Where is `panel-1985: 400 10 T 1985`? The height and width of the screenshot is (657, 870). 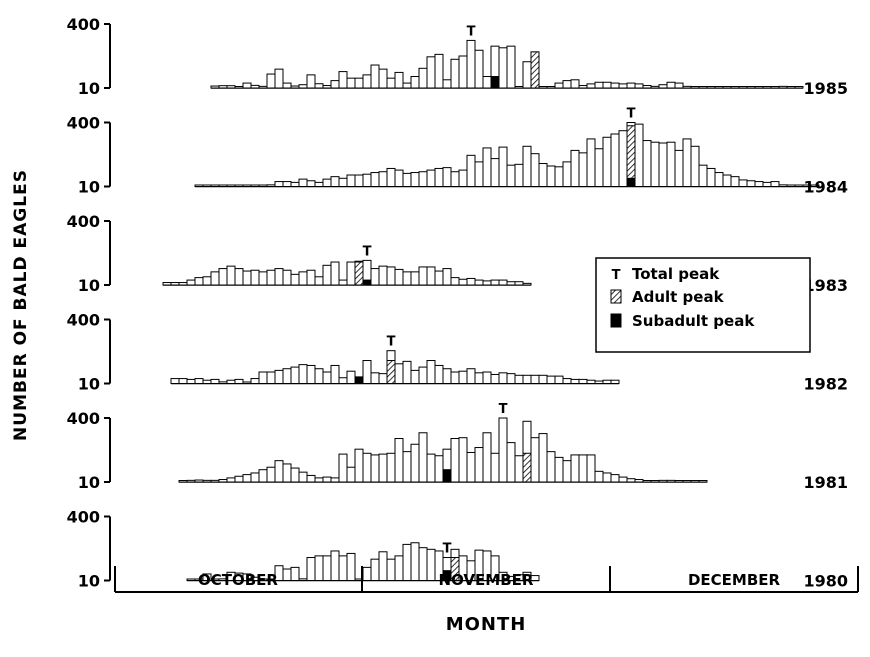 panel-1985: 400 10 T 1985 is located at coordinates (457, 56).